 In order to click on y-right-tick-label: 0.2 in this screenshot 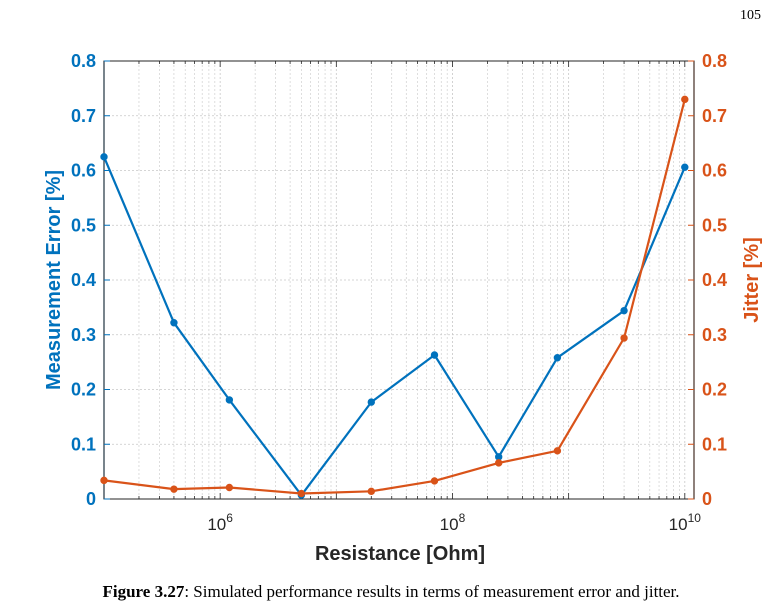, I will do `click(714, 390)`.